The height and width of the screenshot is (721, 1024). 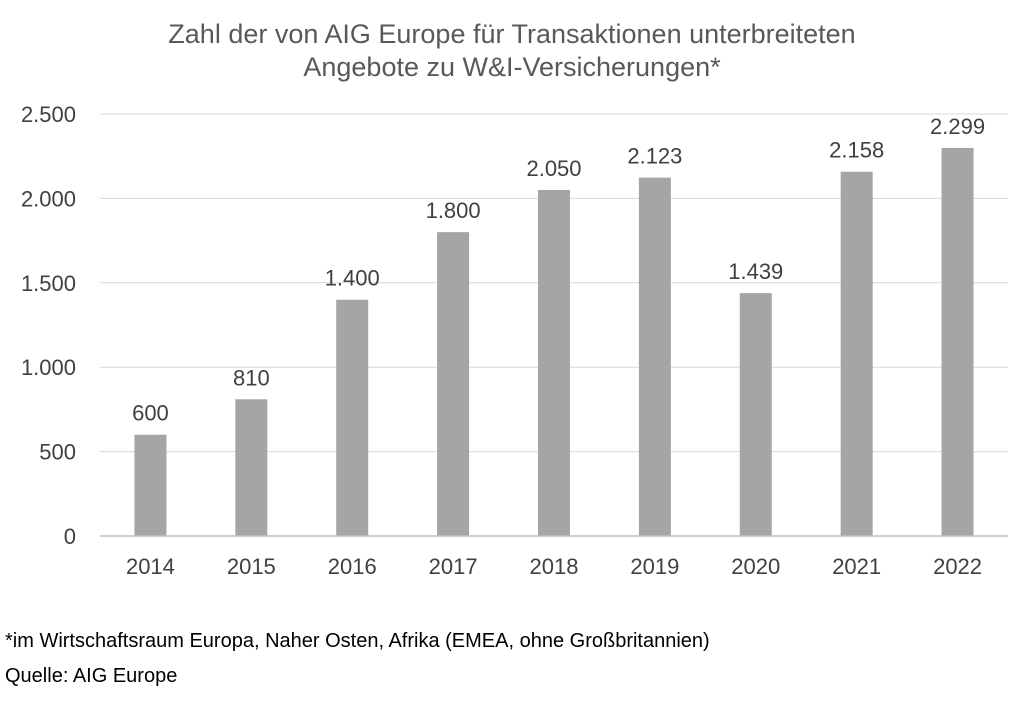 I want to click on bar-2018, so click(x=554, y=362).